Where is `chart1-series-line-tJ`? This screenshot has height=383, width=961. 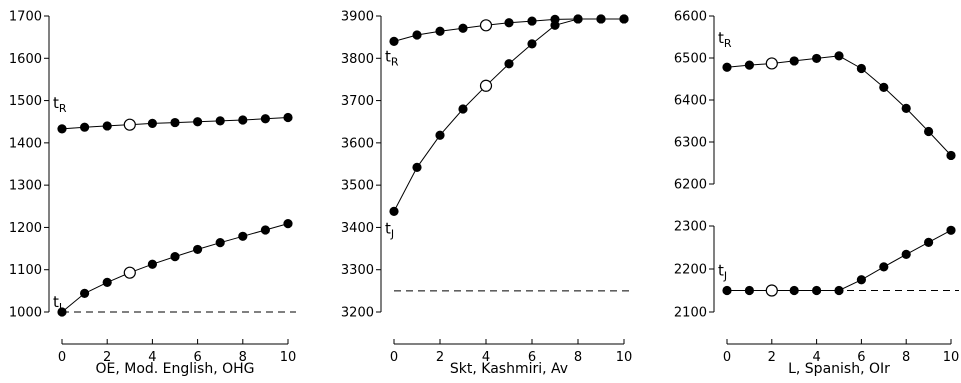 chart1-series-line-tJ is located at coordinates (175, 268).